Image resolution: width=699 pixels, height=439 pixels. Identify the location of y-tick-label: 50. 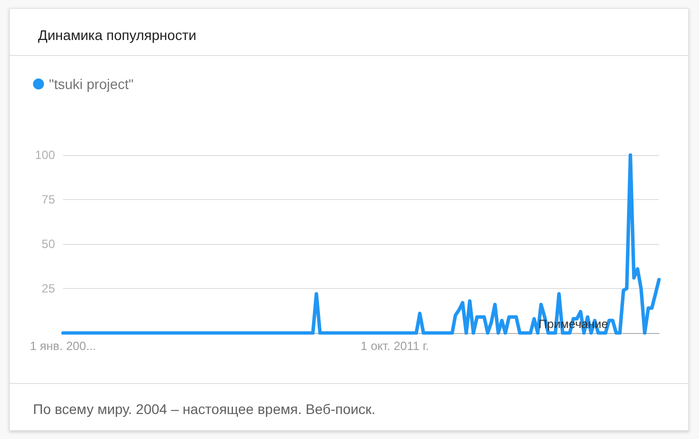
(49, 244).